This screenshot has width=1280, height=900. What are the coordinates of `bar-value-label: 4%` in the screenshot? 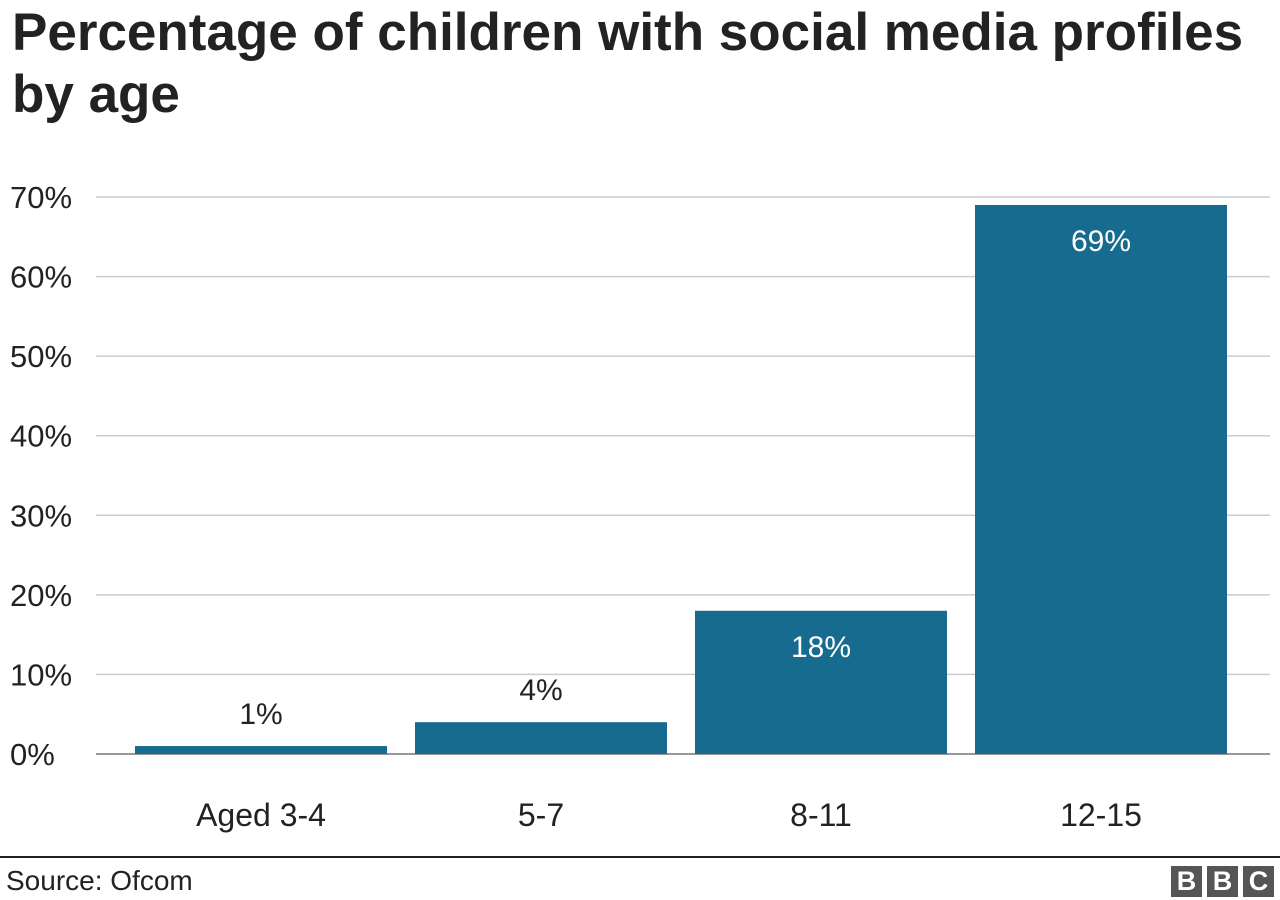 It's located at (540, 690).